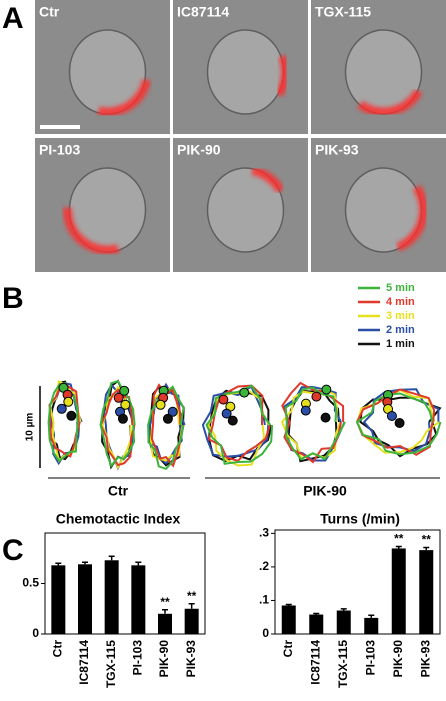 Image resolution: width=446 pixels, height=701 pixels. Describe the element at coordinates (400, 288) in the screenshot. I see `legend-label: 5 min` at that location.